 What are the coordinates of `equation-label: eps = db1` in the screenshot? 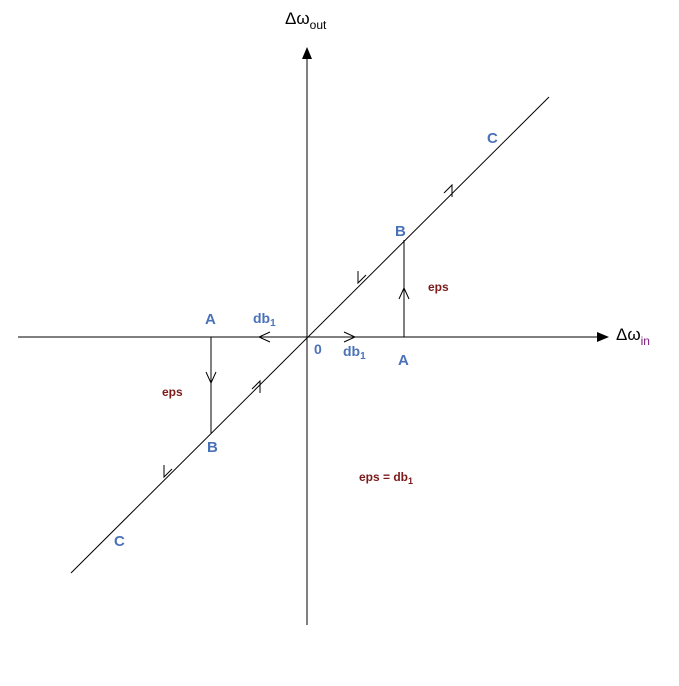 It's located at (386, 478).